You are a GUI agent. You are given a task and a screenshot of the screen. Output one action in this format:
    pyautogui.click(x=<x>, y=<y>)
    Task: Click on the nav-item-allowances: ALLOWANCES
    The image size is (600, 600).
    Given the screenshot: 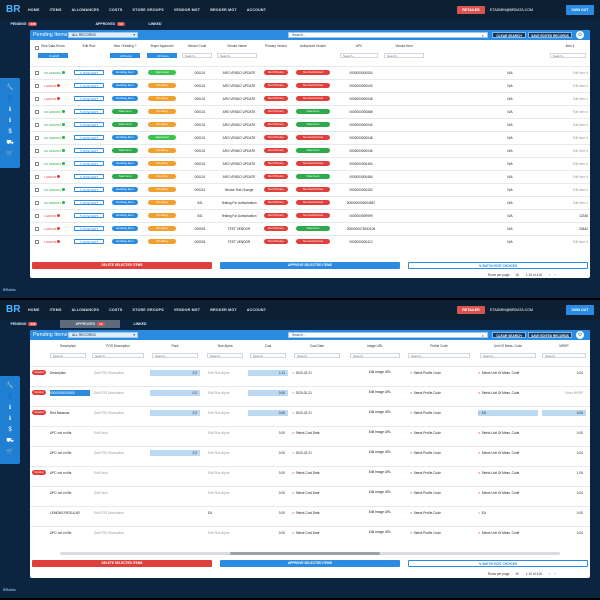 What is the action you would take?
    pyautogui.click(x=85, y=310)
    